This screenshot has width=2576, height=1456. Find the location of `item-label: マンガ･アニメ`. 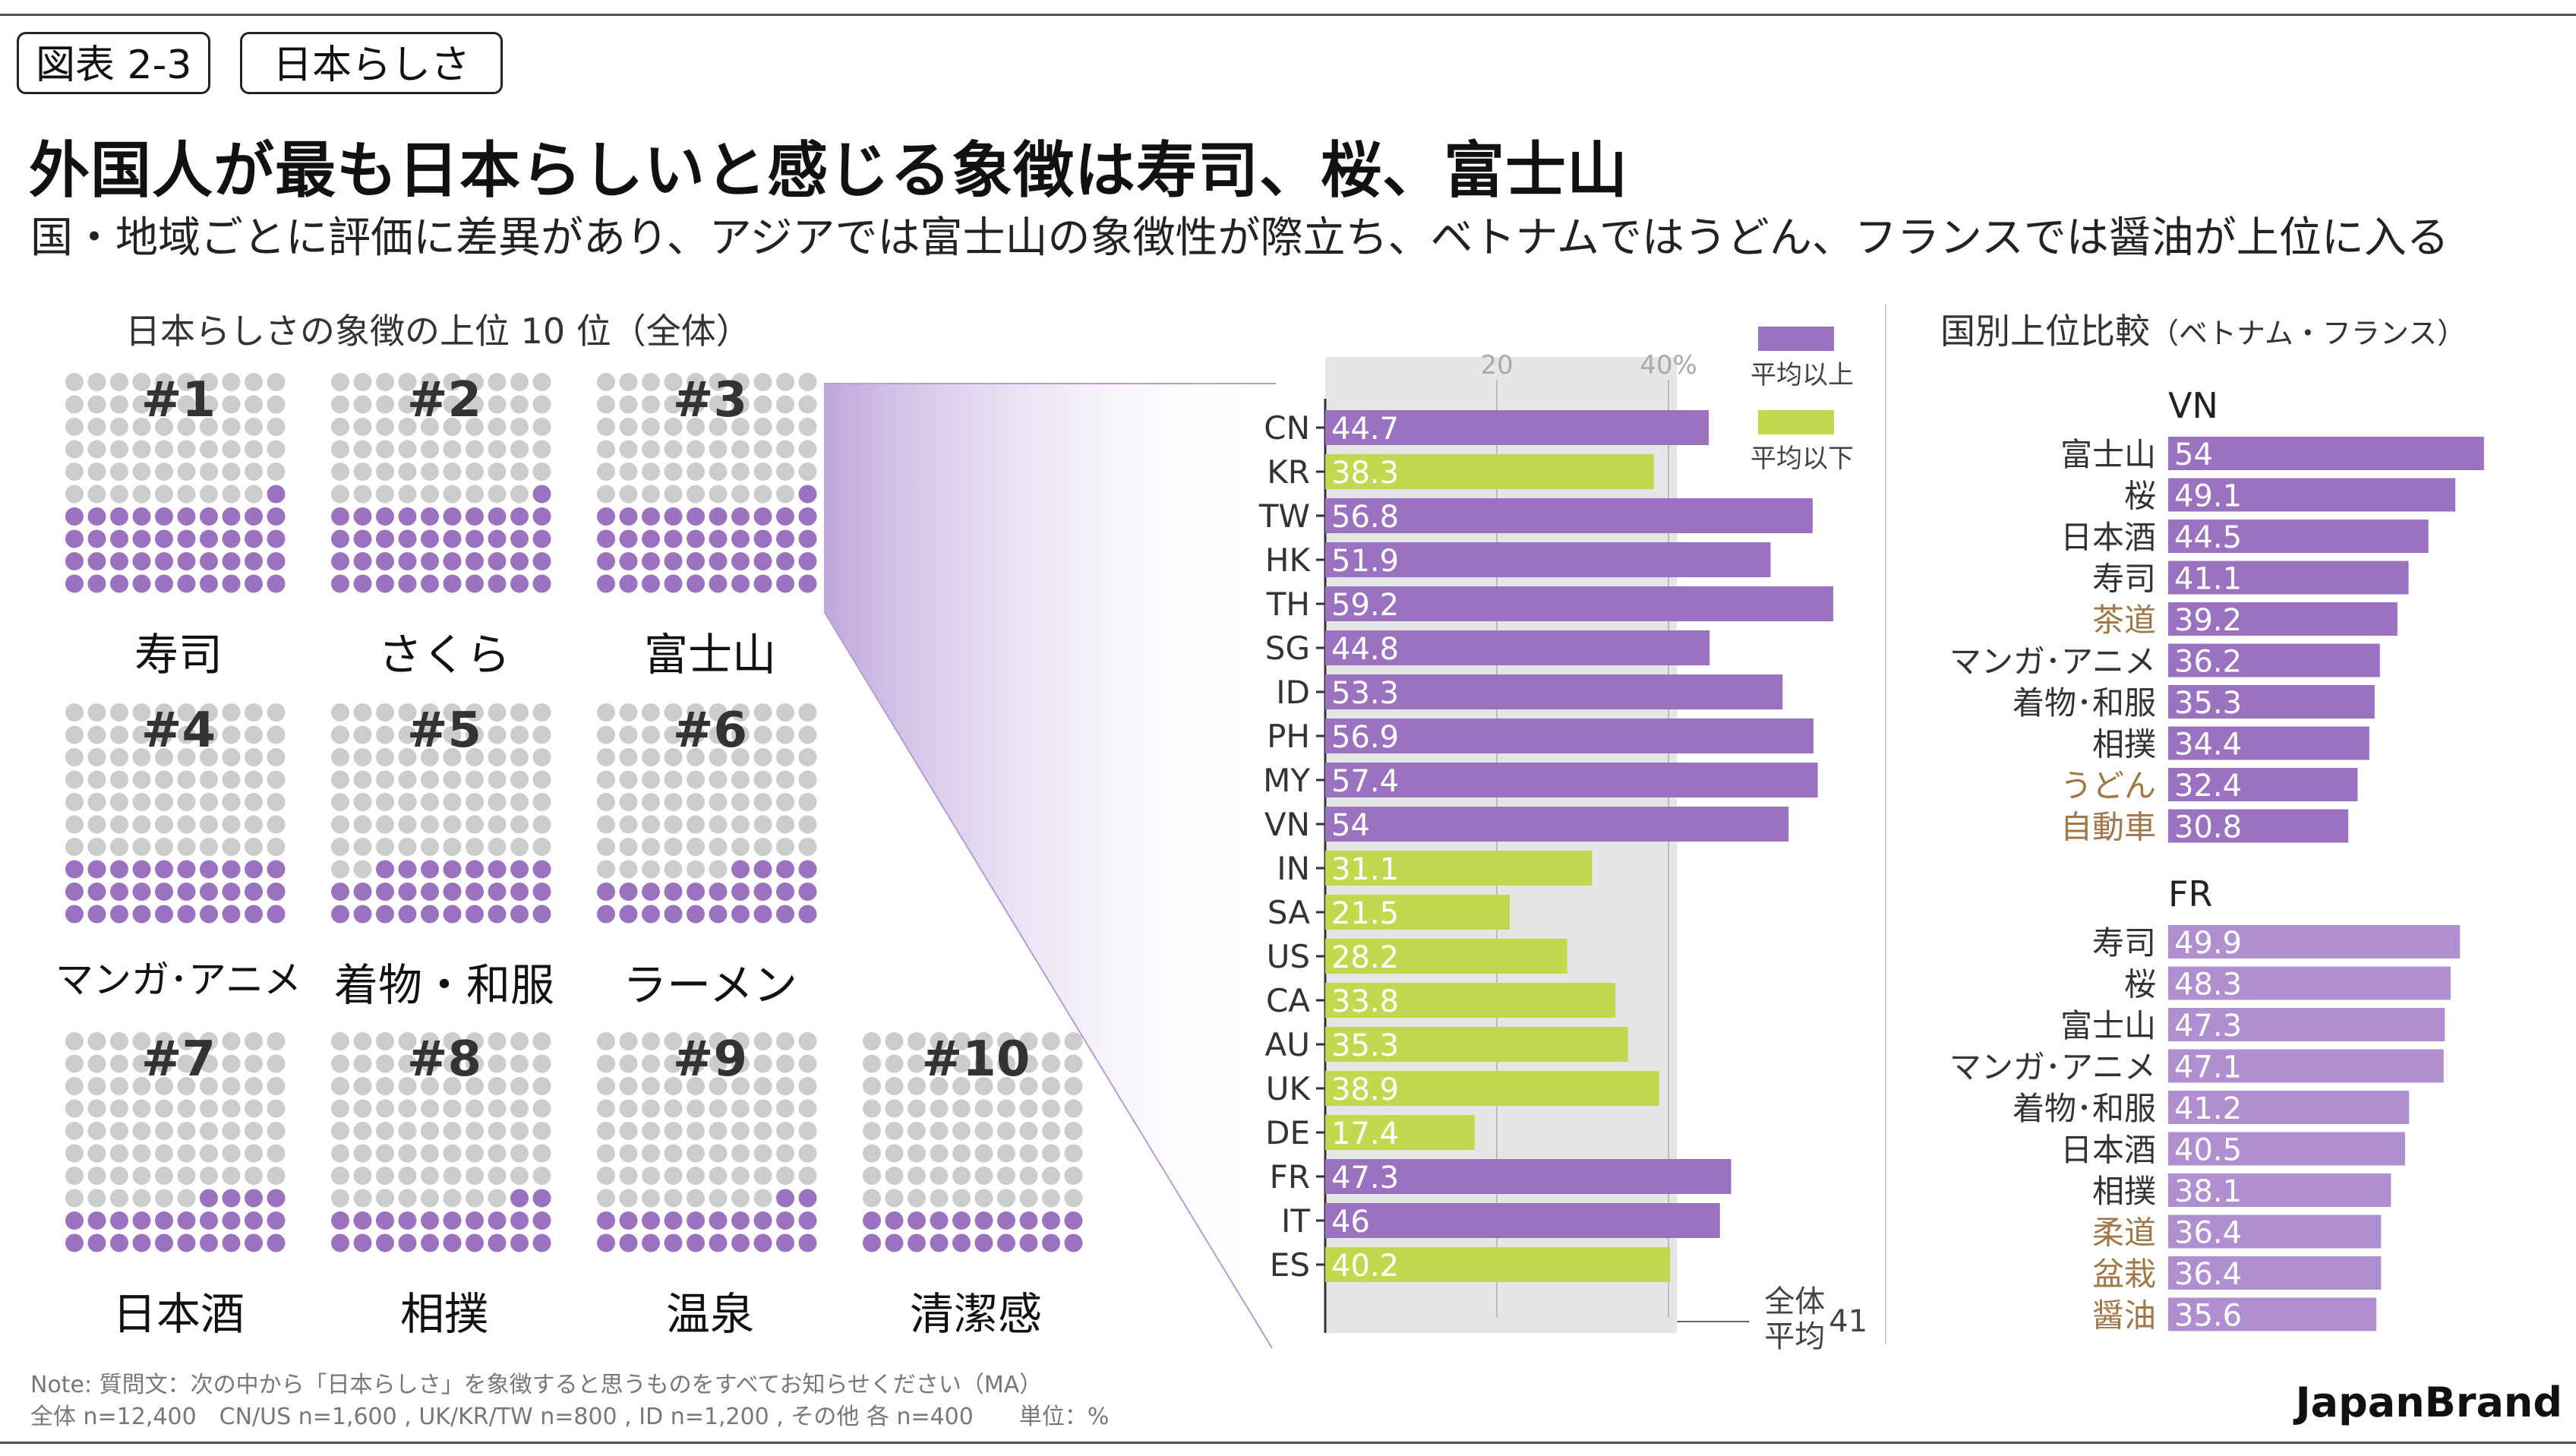

item-label: マンガ･アニメ is located at coordinates (178, 980).